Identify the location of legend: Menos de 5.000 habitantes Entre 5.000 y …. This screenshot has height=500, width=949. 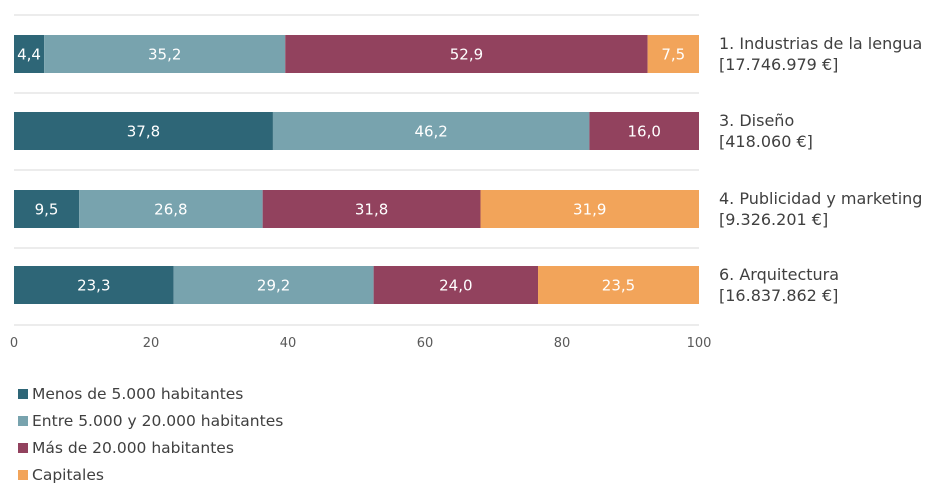
(150, 434).